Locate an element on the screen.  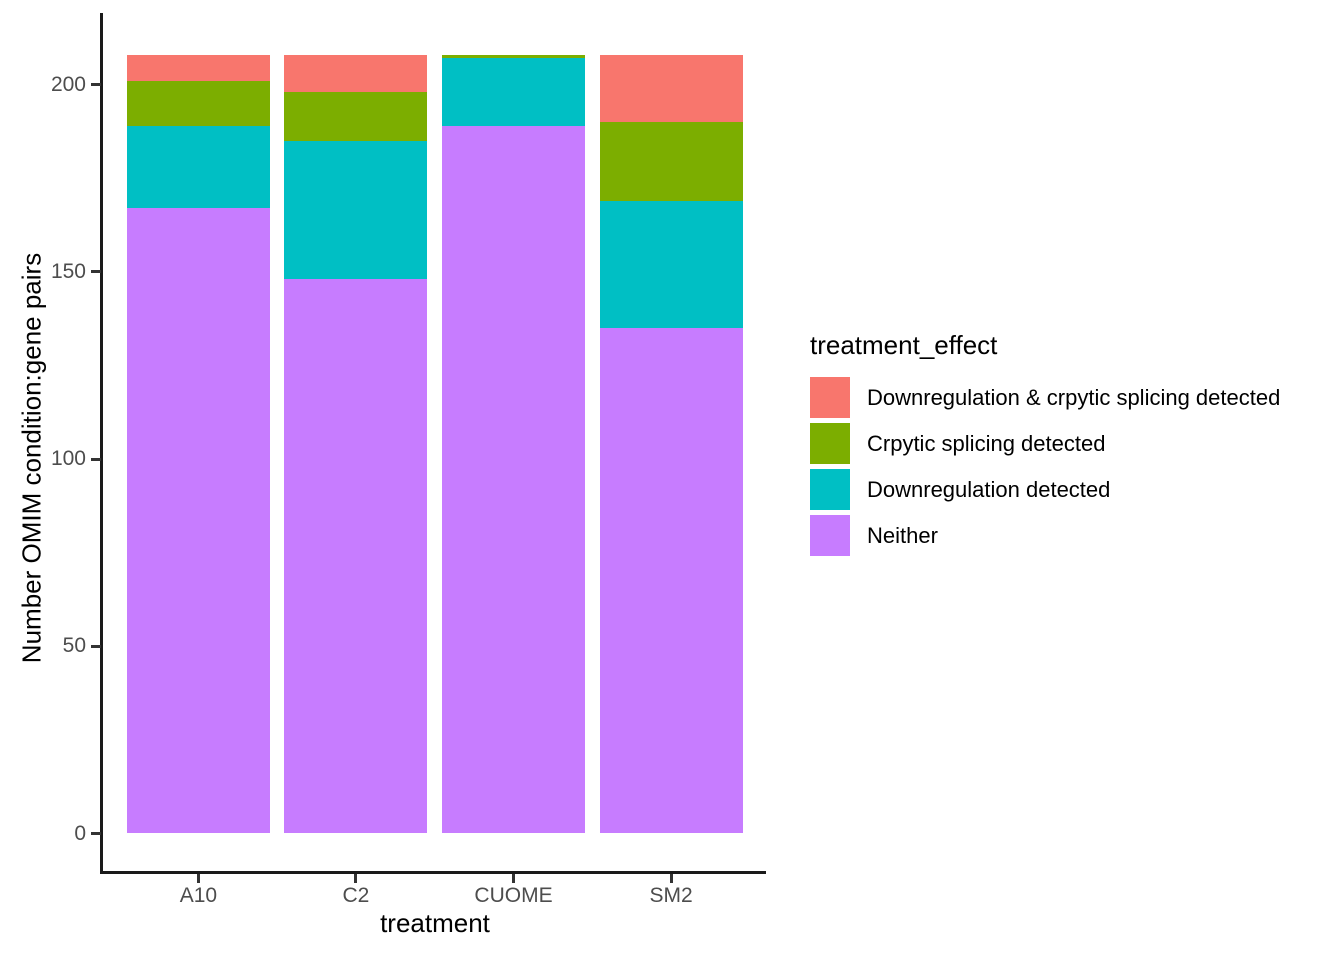
bar-c2 is located at coordinates (356, 444).